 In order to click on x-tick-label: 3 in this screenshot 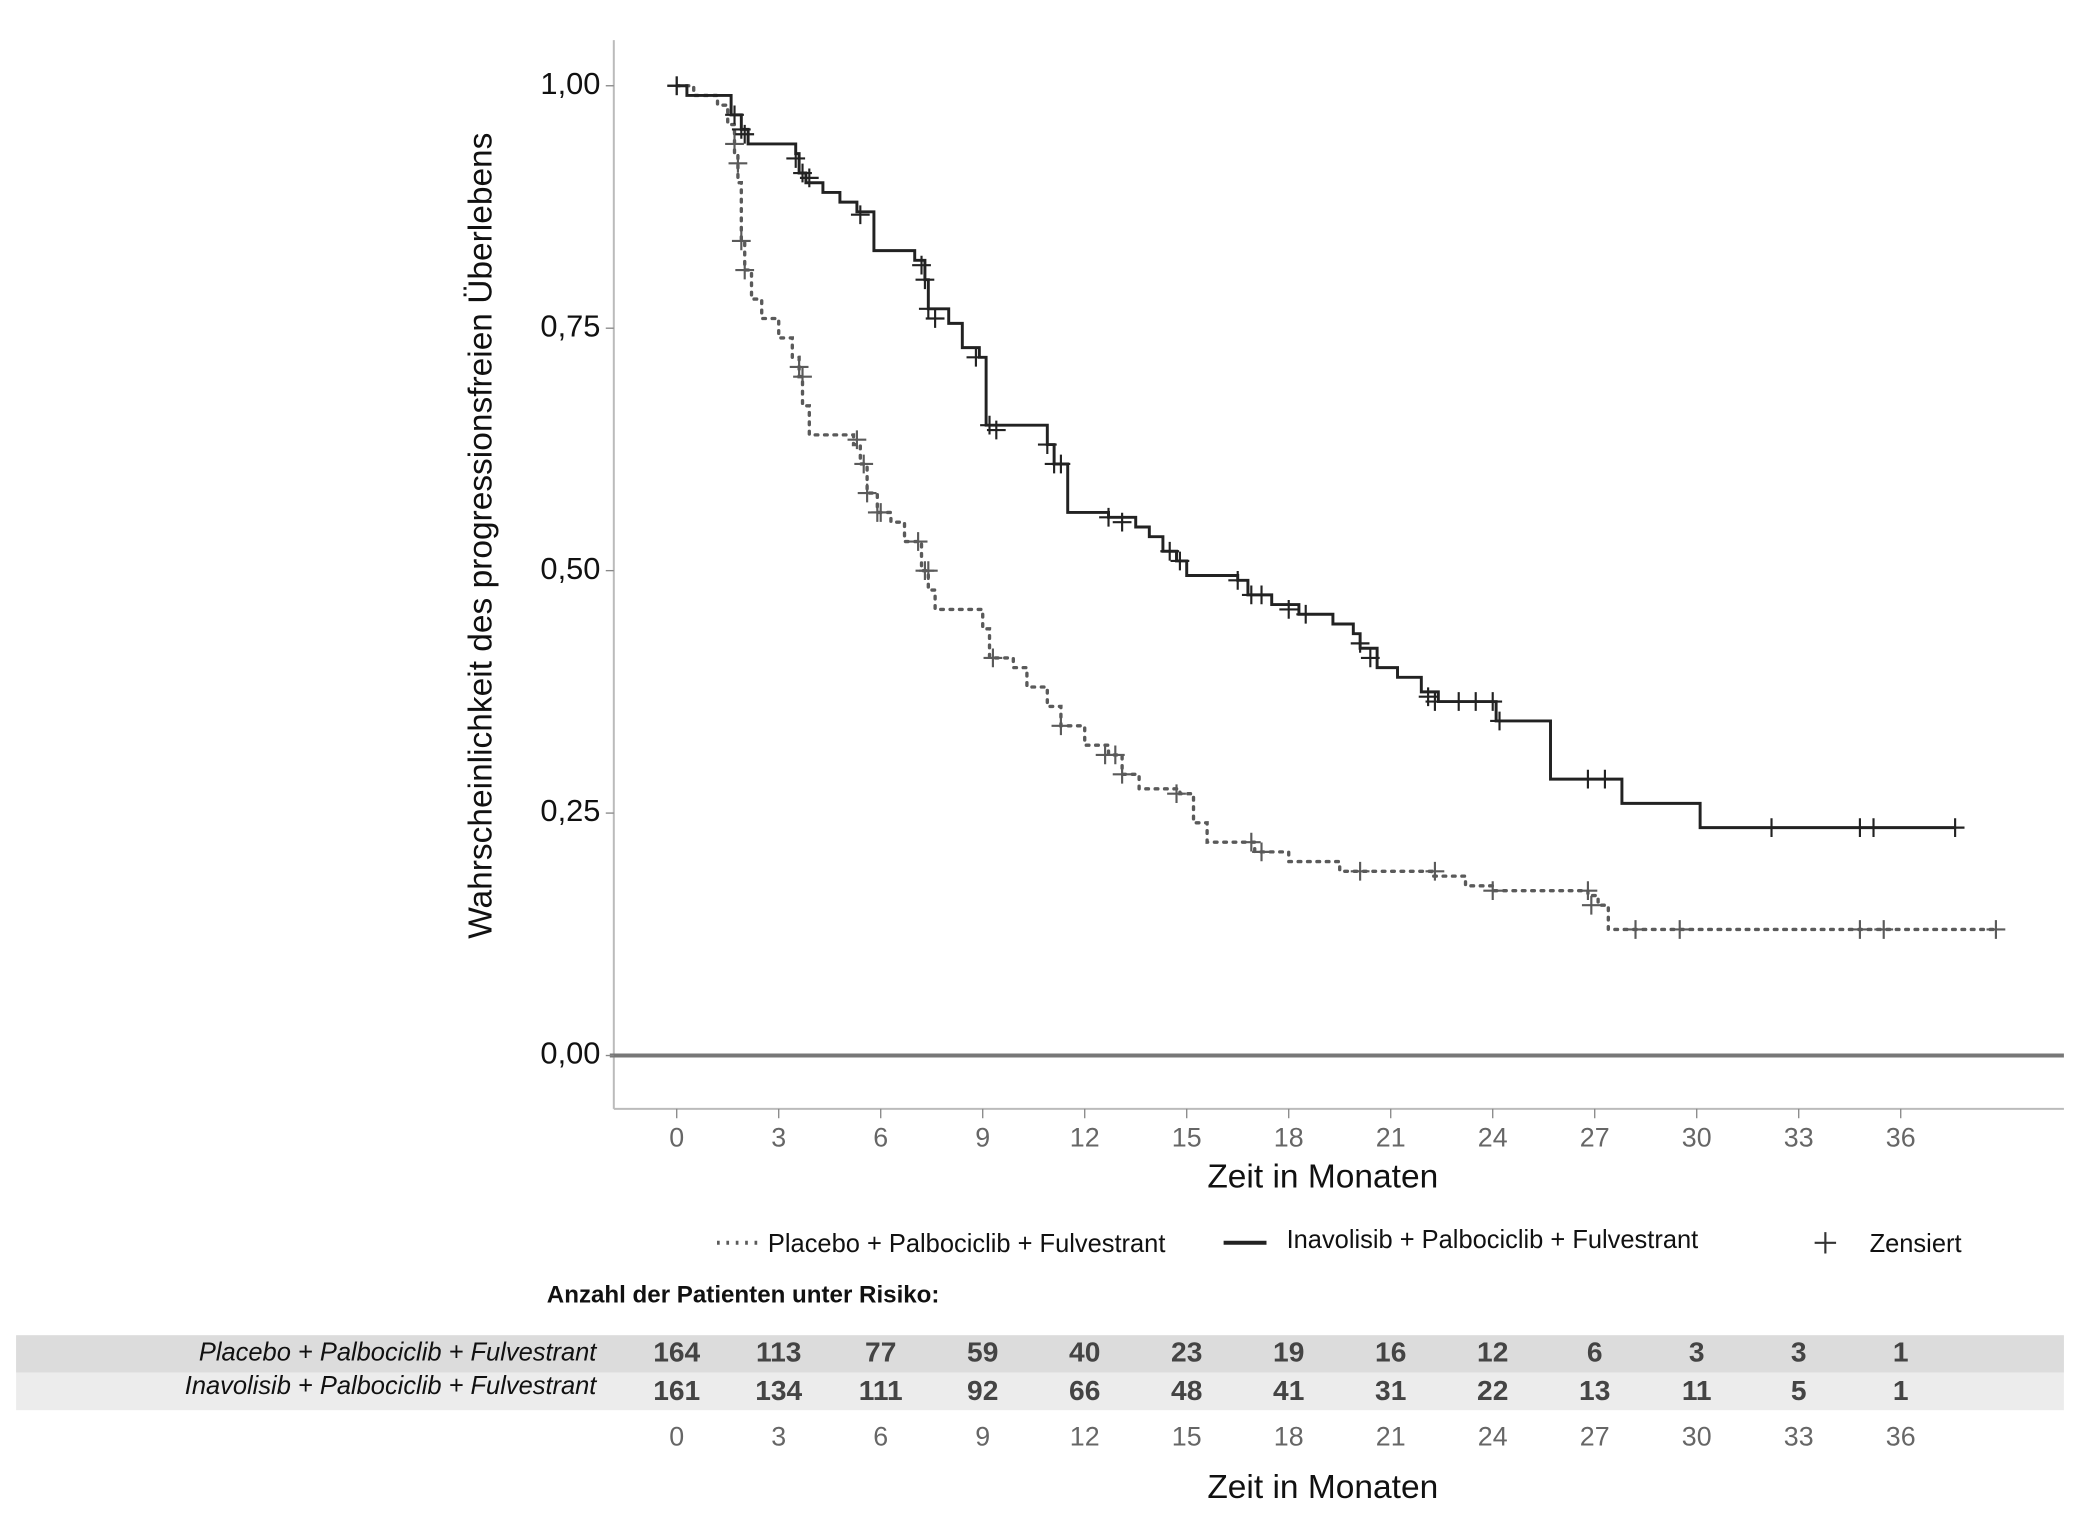, I will do `click(778, 1138)`.